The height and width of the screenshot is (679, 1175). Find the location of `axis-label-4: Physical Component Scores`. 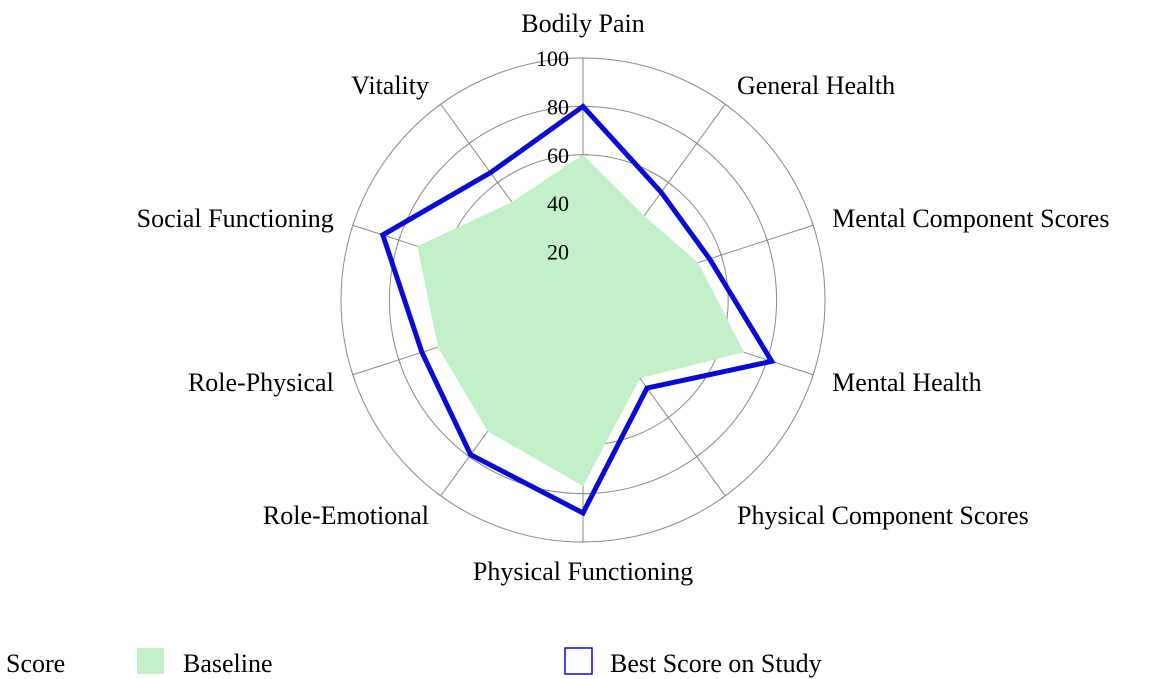

axis-label-4: Physical Component Scores is located at coordinates (883, 515).